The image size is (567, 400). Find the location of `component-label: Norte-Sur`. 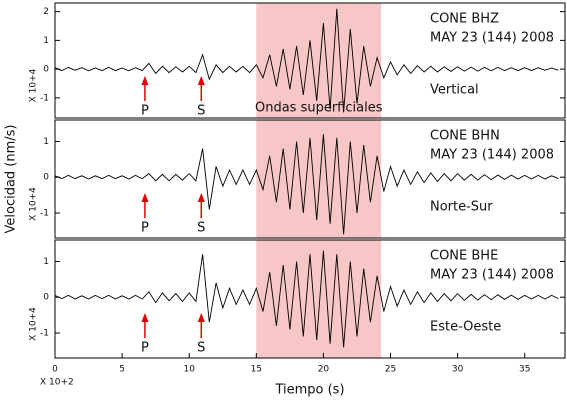

component-label: Norte-Sur is located at coordinates (461, 207).